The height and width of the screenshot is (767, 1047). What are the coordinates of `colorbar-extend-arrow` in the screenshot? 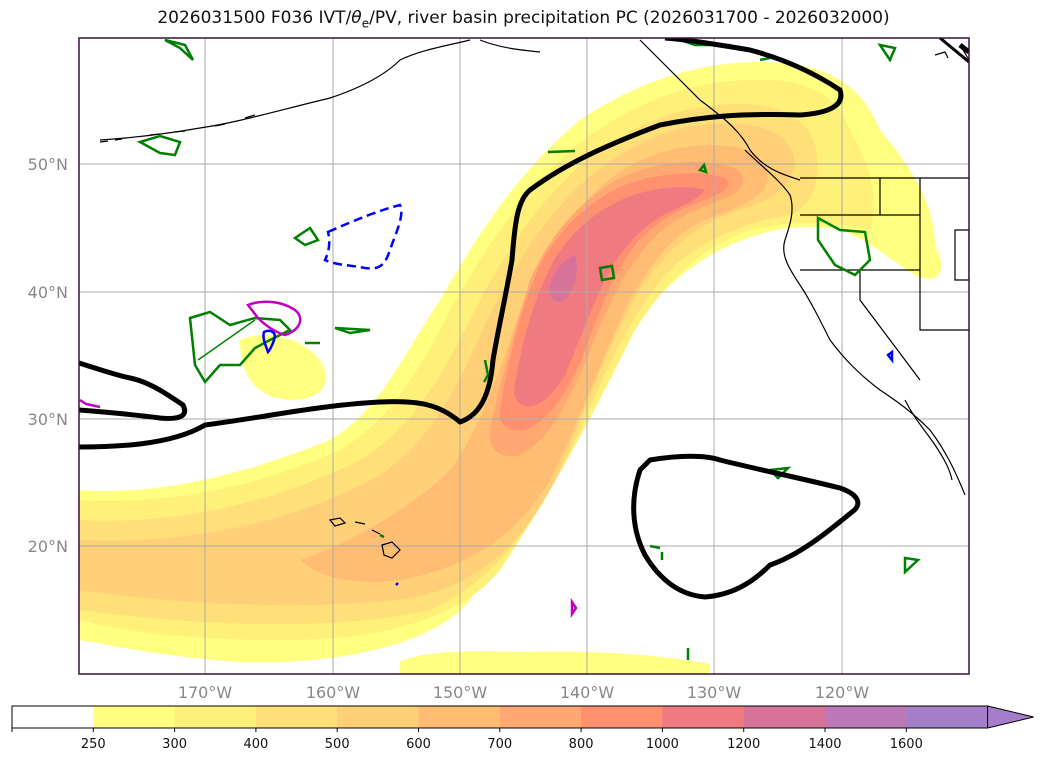 It's located at (1010, 717).